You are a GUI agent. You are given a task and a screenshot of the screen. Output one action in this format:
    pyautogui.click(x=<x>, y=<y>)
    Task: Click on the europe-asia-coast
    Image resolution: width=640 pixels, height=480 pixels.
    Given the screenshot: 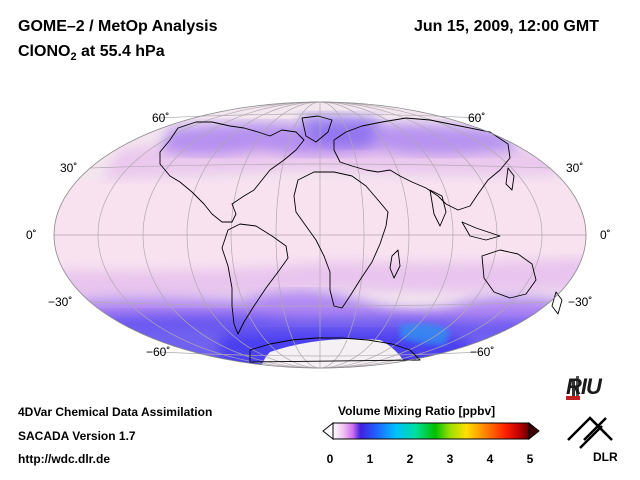 What is the action you would take?
    pyautogui.click(x=422, y=164)
    